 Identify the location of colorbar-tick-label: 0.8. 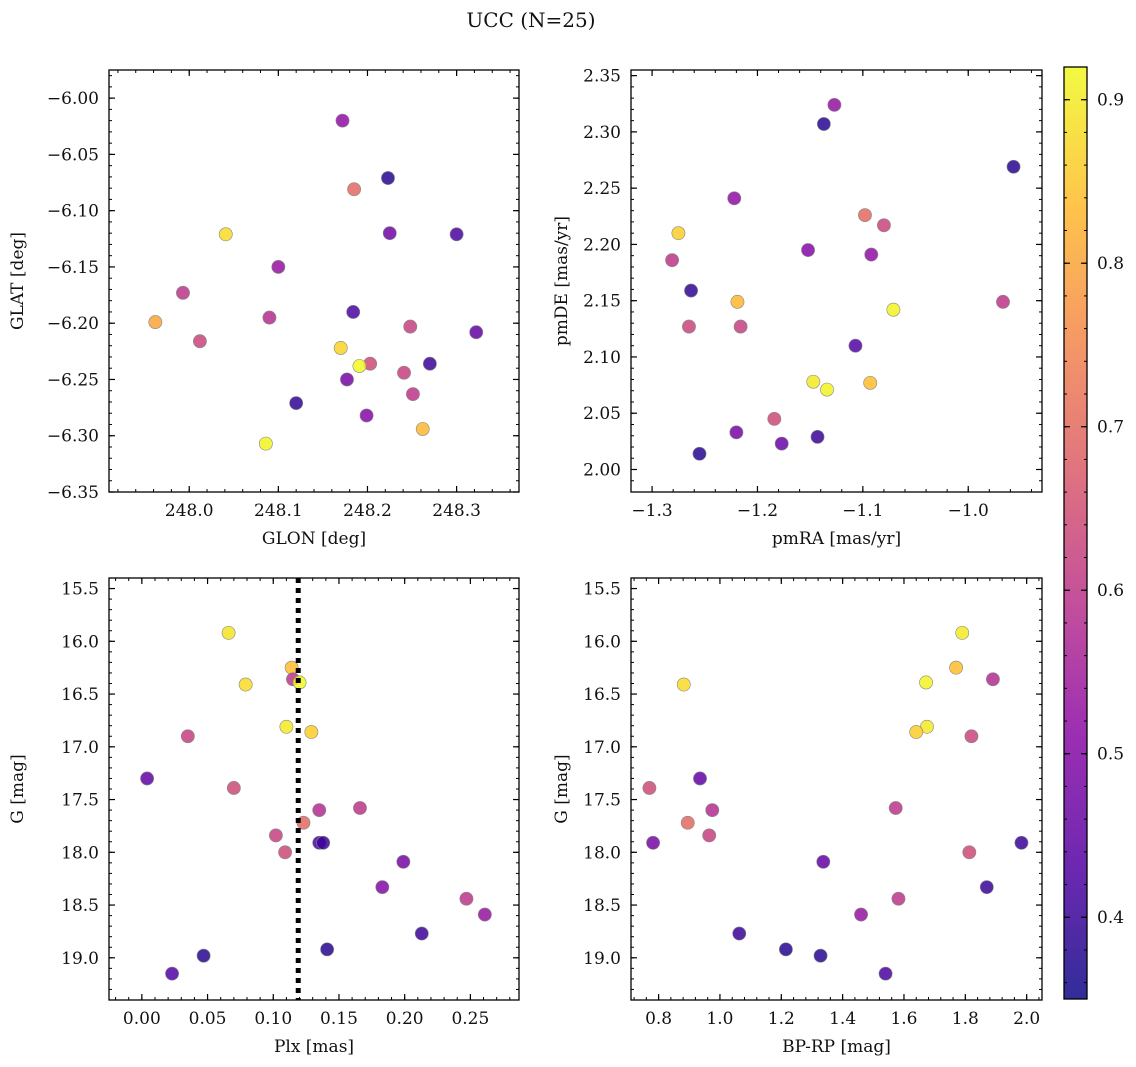
(1110, 264).